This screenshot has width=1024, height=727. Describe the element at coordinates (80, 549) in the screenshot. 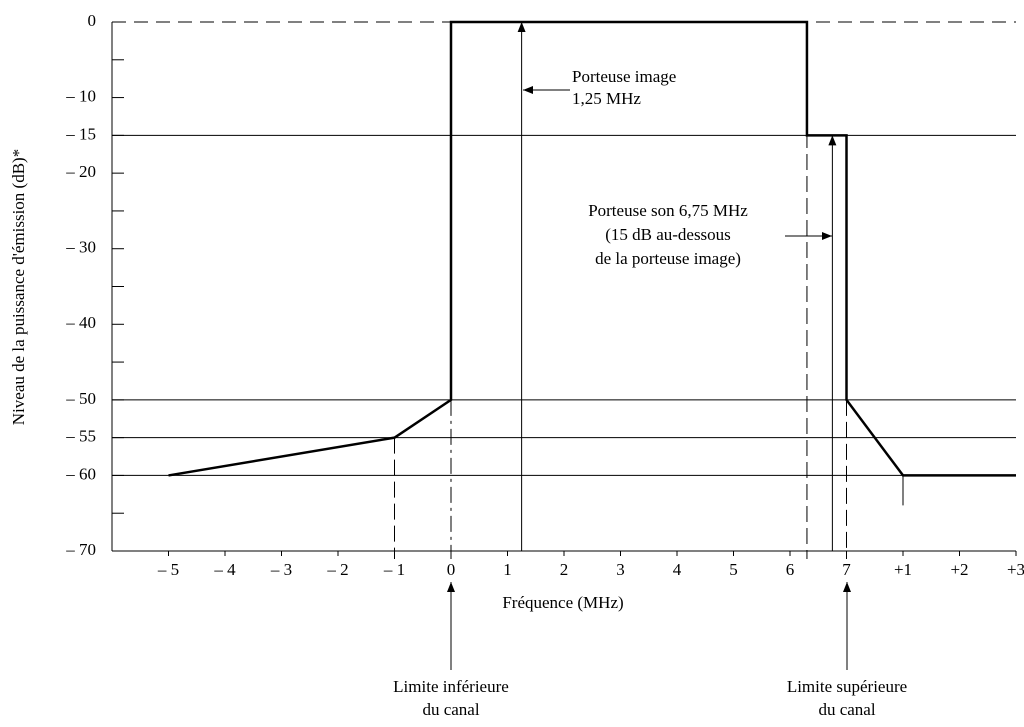

I see `y-tick-label: – 70` at that location.